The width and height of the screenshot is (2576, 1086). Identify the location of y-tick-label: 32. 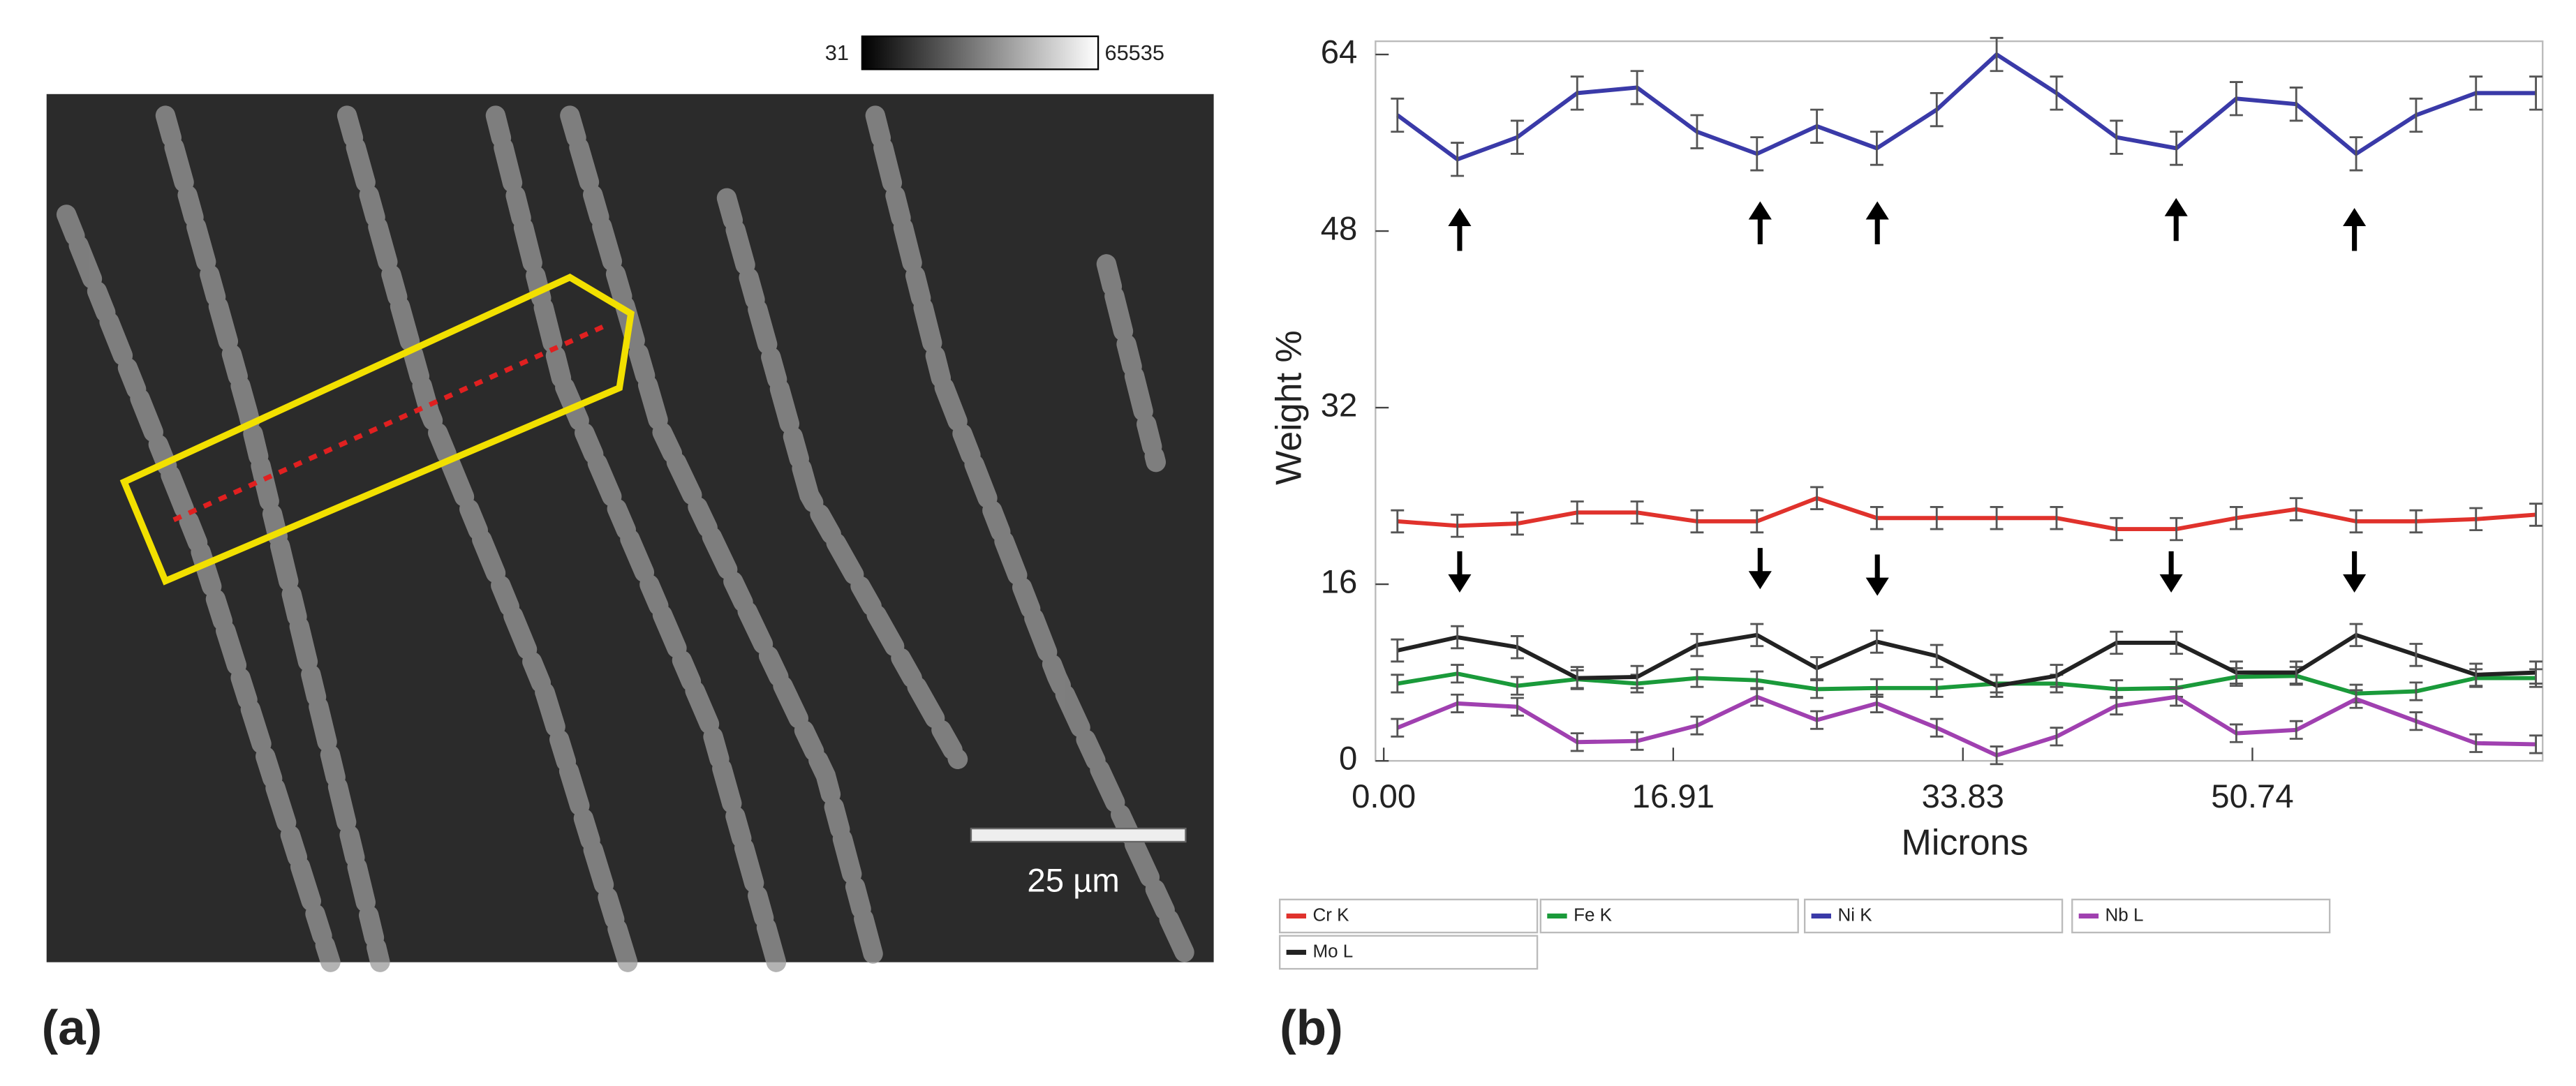
(1339, 405).